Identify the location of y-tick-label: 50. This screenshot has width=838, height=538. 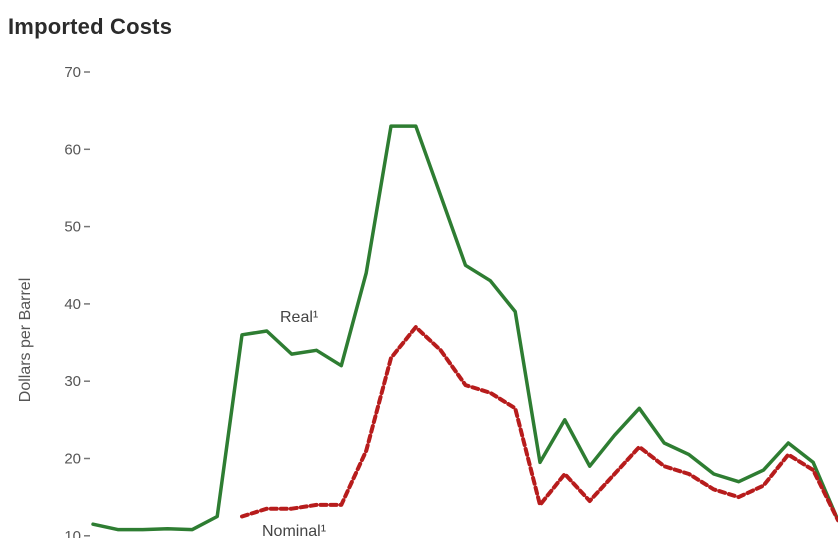
(72, 227).